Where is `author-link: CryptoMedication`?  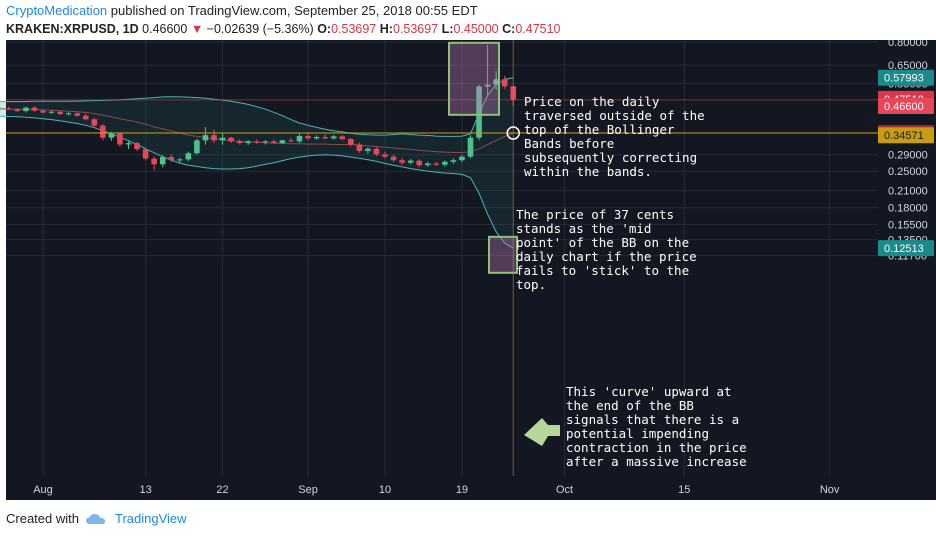 author-link: CryptoMedication is located at coordinates (57, 10).